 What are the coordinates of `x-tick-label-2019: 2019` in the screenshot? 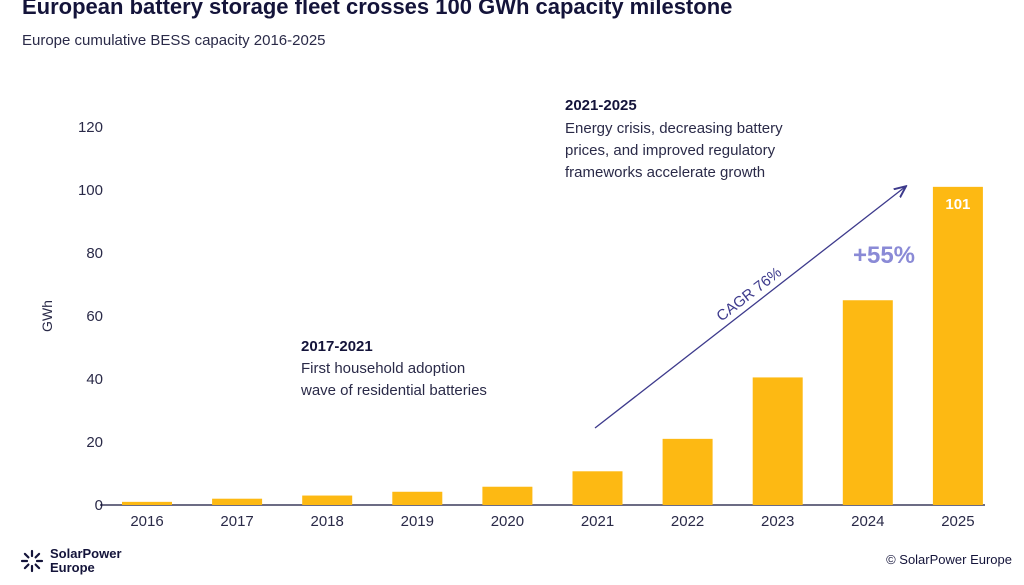 It's located at (417, 521).